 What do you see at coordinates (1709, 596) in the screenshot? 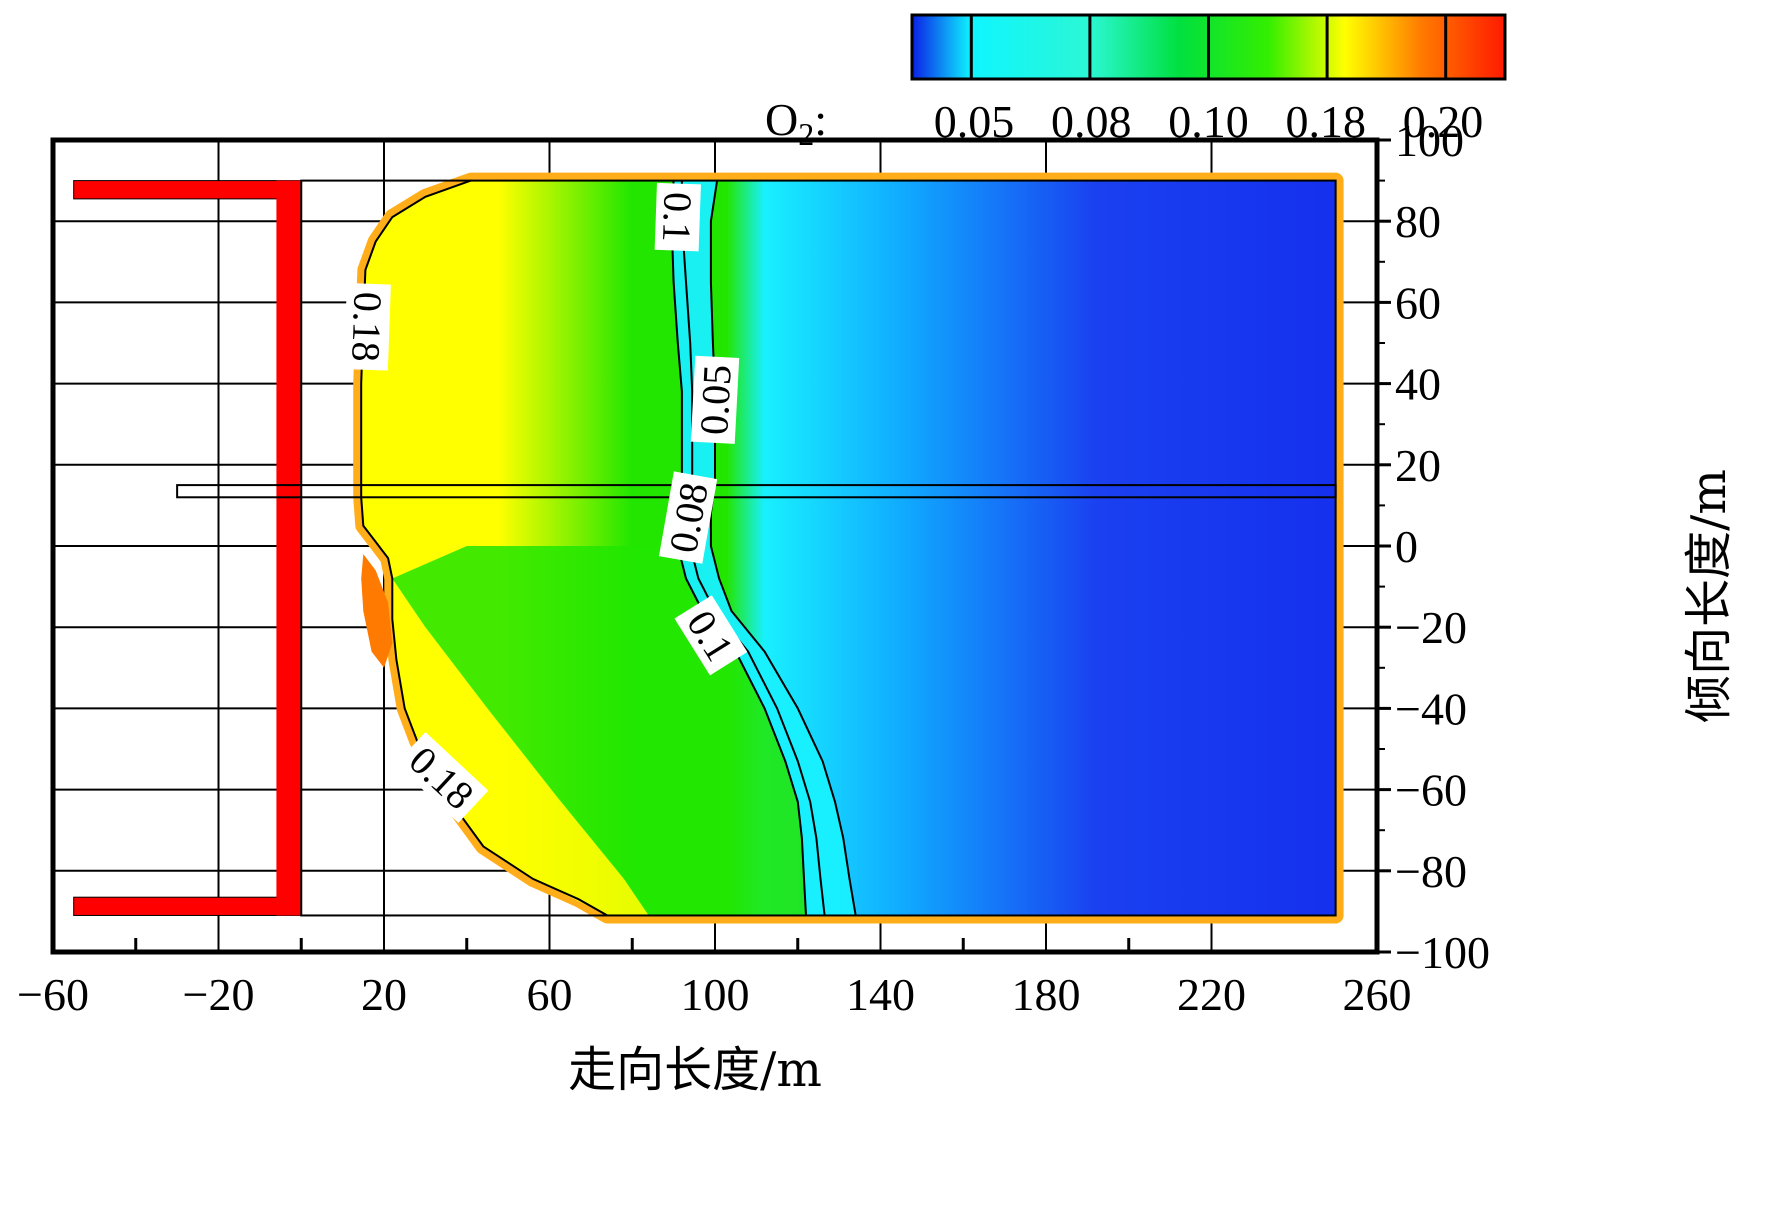
I see `y-axis-title: 倾向长度/m` at bounding box center [1709, 596].